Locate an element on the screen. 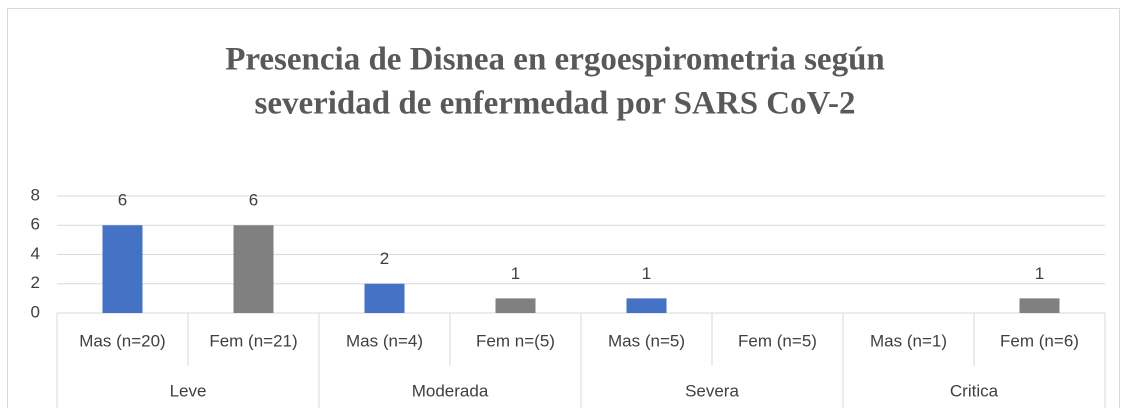 The height and width of the screenshot is (413, 1124). y-tick-label: 8 is located at coordinates (35, 194).